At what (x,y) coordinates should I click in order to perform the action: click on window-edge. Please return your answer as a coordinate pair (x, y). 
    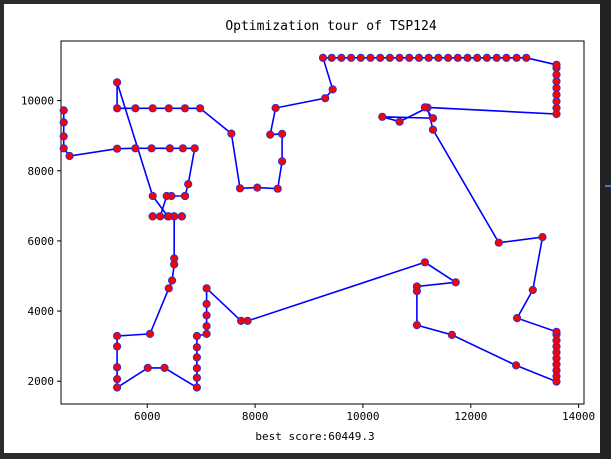
    Looking at the image, I should click on (605, 229).